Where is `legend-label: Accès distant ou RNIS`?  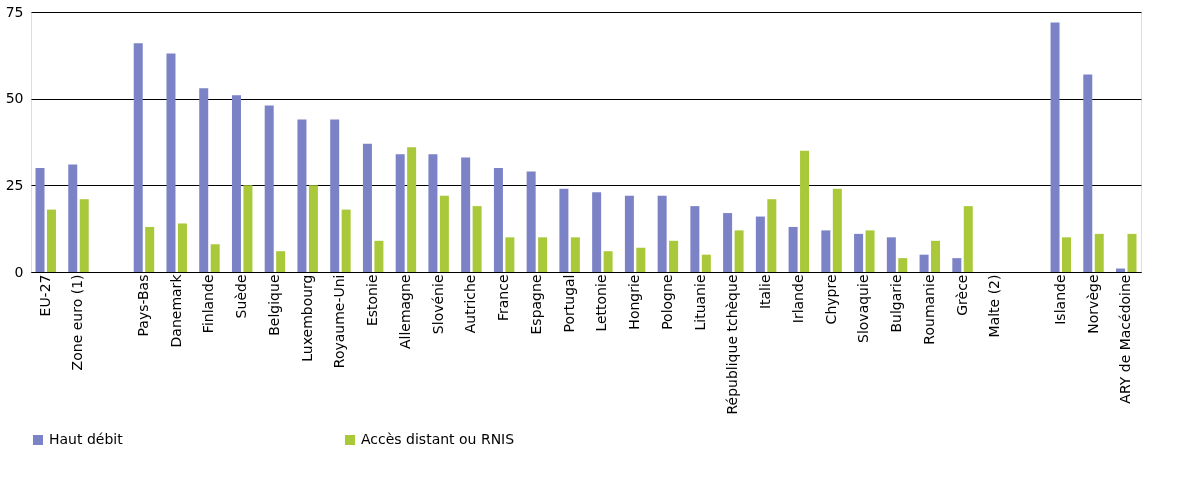 legend-label: Accès distant ou RNIS is located at coordinates (438, 439).